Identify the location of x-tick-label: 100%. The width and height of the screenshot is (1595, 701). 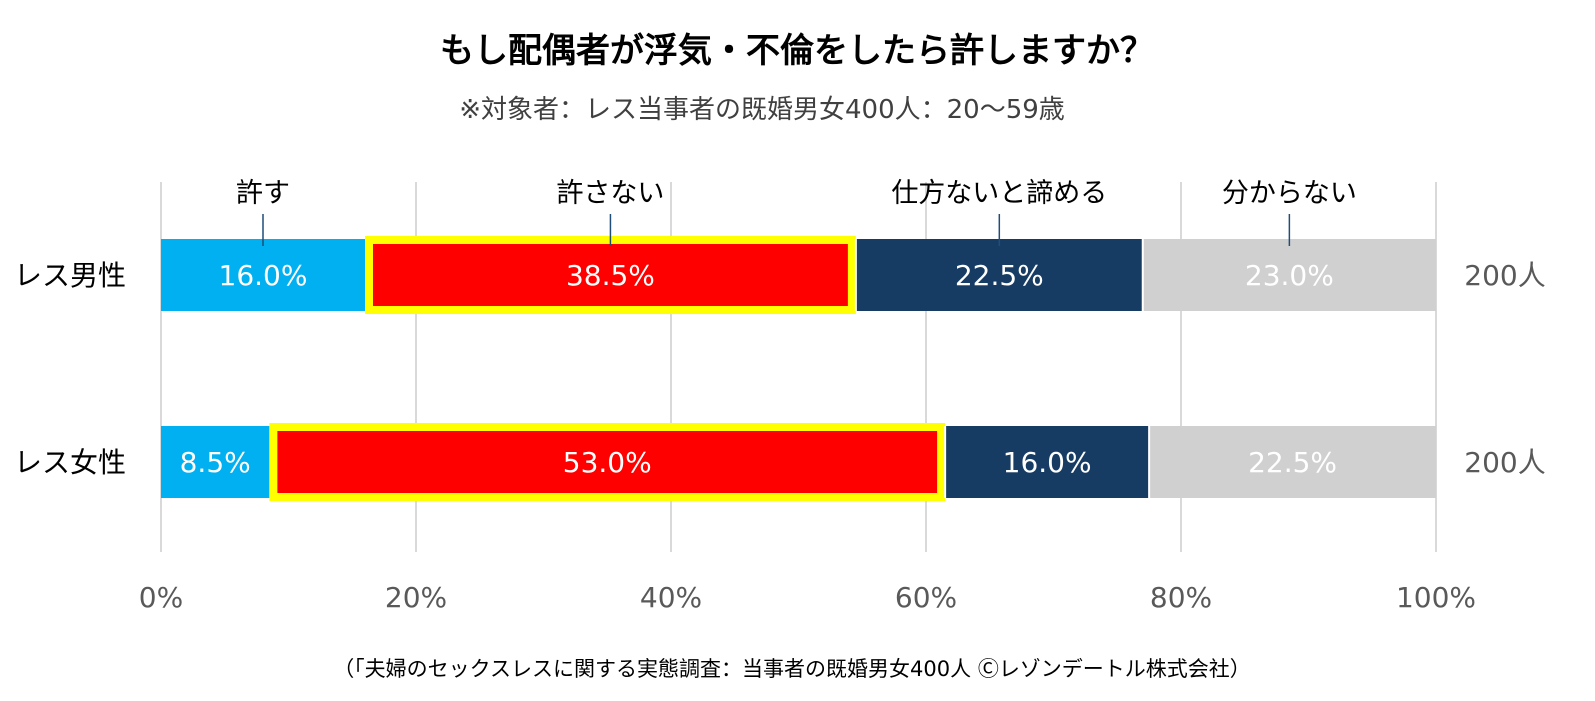
(1436, 597).